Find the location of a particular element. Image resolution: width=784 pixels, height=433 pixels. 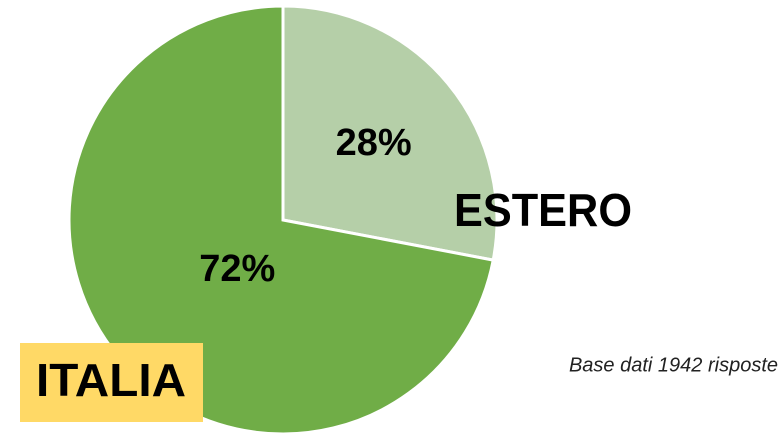

category-label: ITALIA is located at coordinates (111, 380).